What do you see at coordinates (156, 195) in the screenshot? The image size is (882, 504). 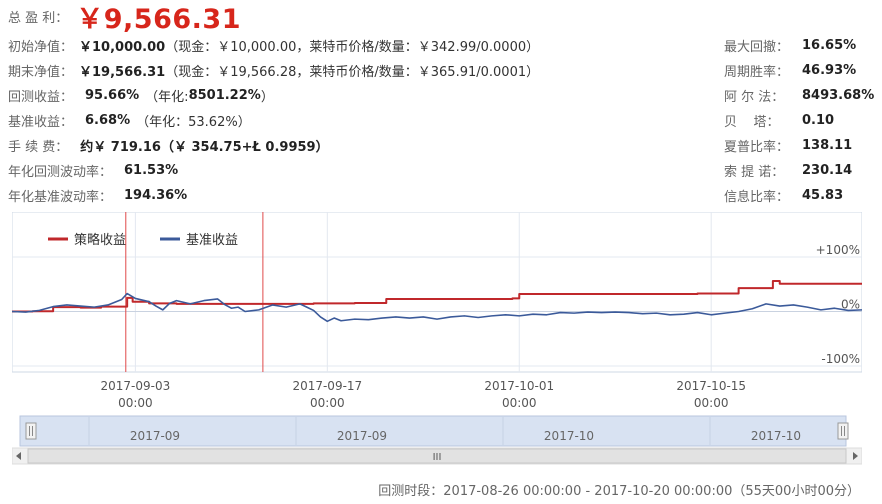 I see `bench-vol-value: 194.36%` at bounding box center [156, 195].